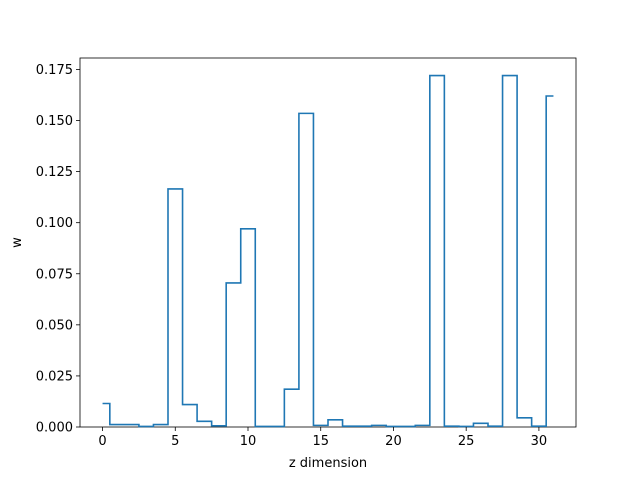 This screenshot has width=640, height=485. I want to click on x-tick-label: 0, so click(102, 441).